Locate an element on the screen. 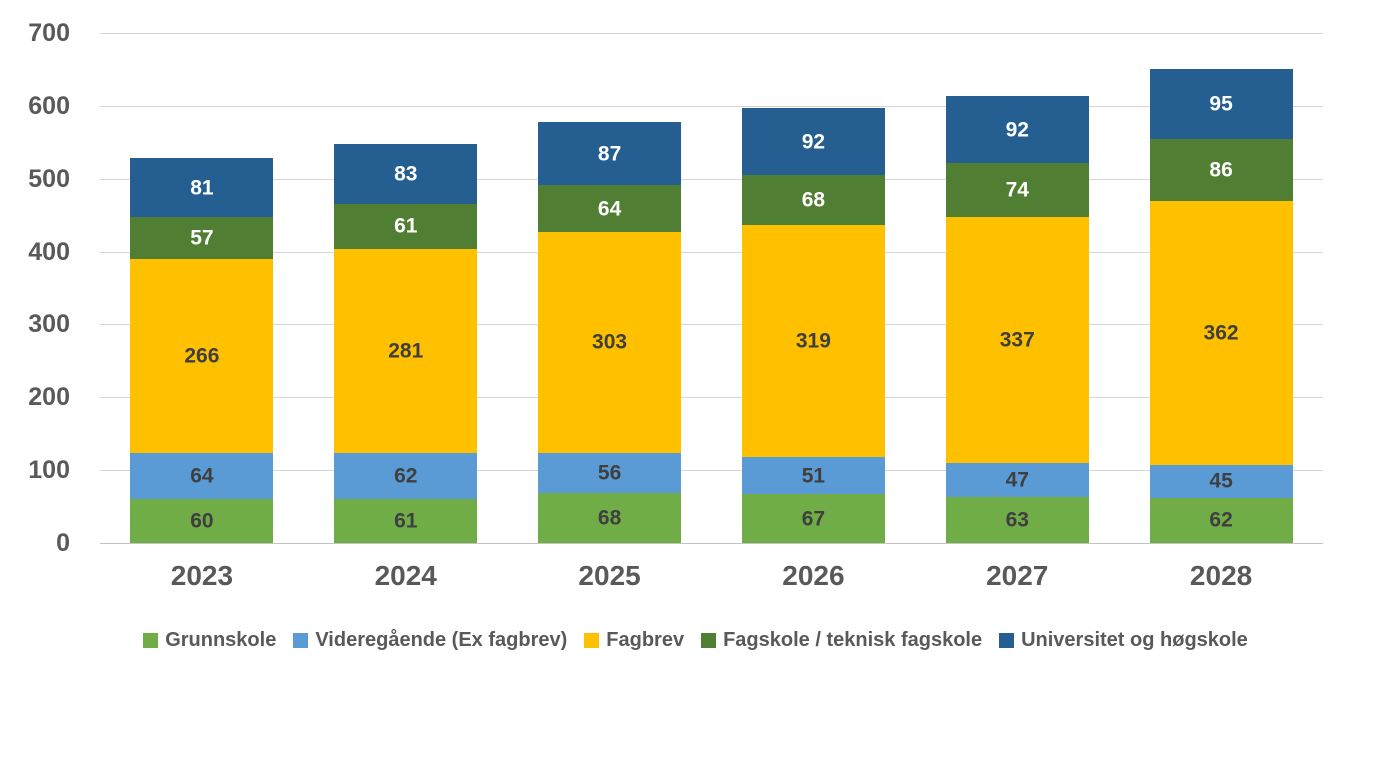  bar-segment: 281 is located at coordinates (406, 351).